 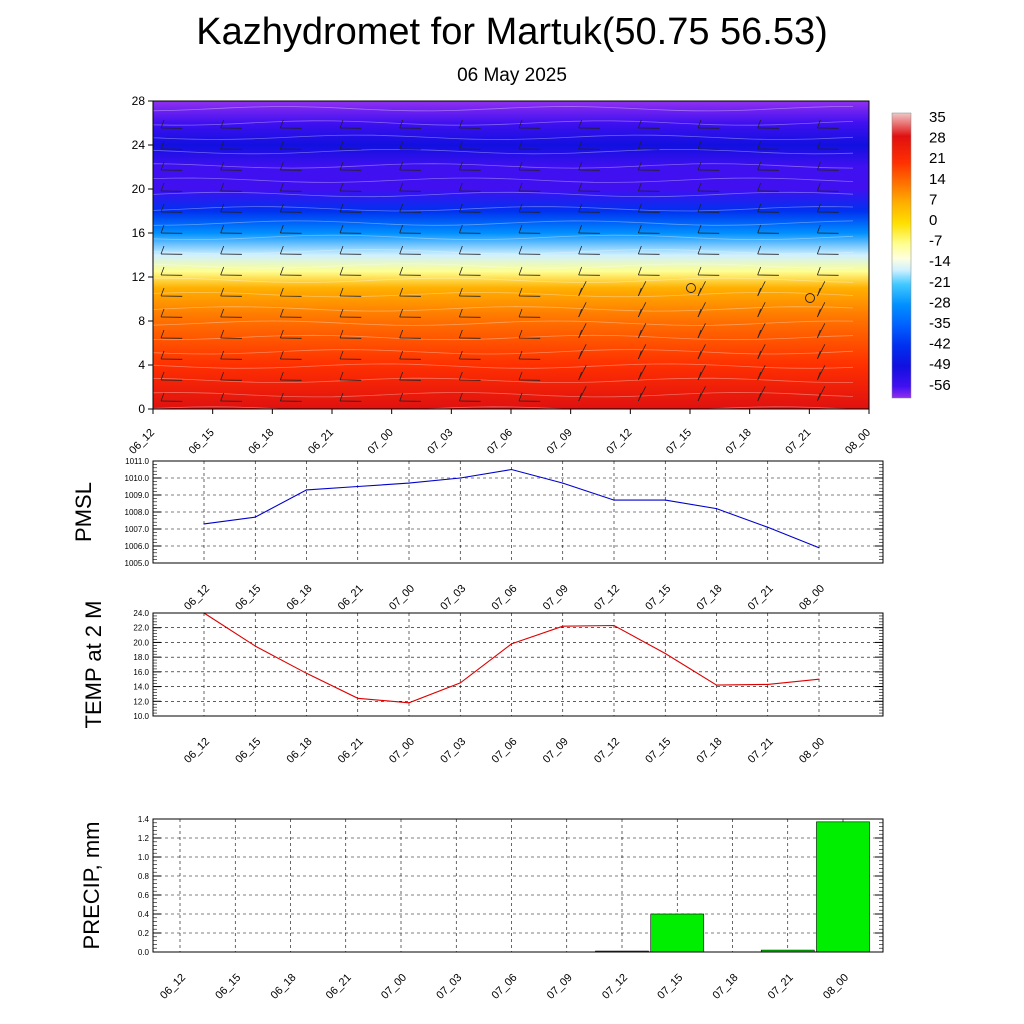 I want to click on temp-panel-xtick-label: 08_00, so click(x=812, y=751).